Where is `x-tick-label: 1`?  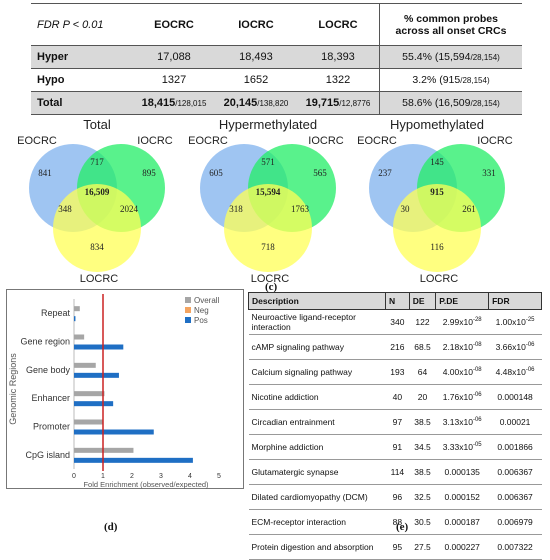
x-tick-label: 1 is located at coordinates (103, 476).